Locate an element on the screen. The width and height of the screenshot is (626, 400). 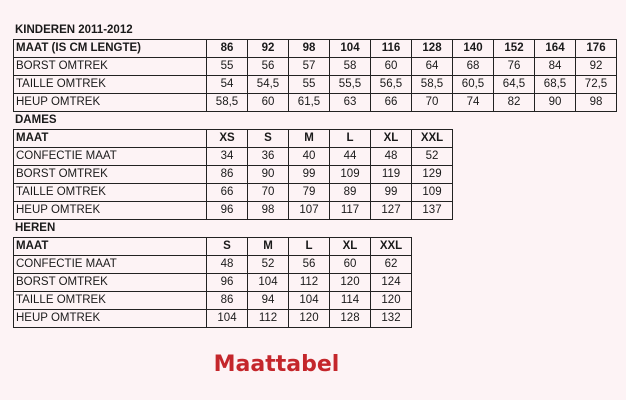
table-cell: 62 is located at coordinates (391, 264).